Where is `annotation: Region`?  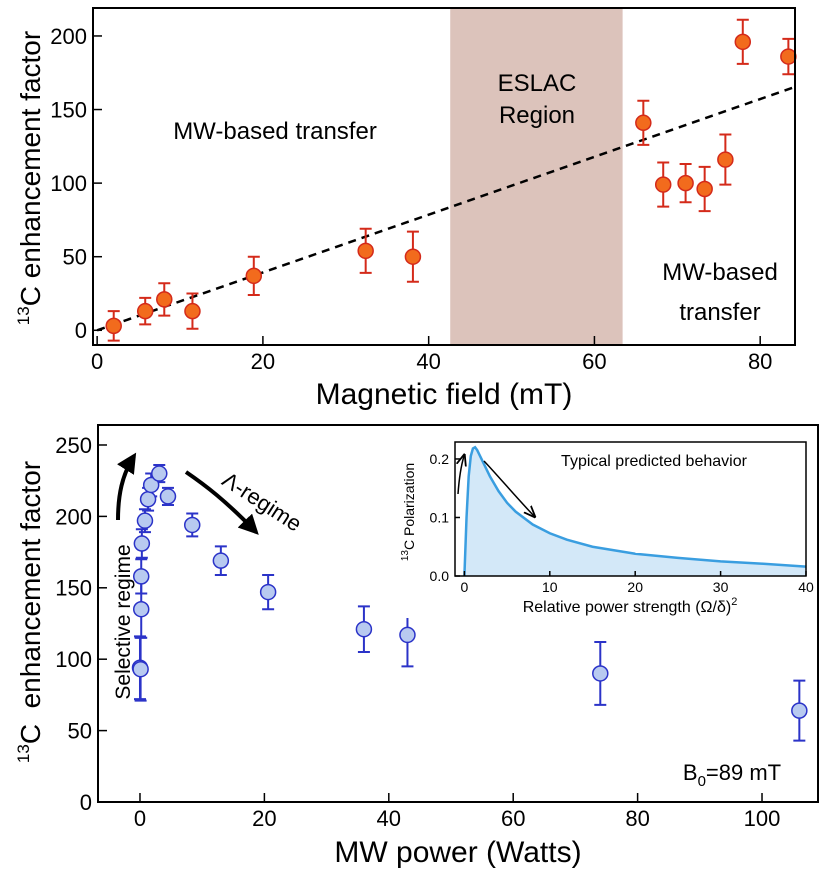 annotation: Region is located at coordinates (537, 115).